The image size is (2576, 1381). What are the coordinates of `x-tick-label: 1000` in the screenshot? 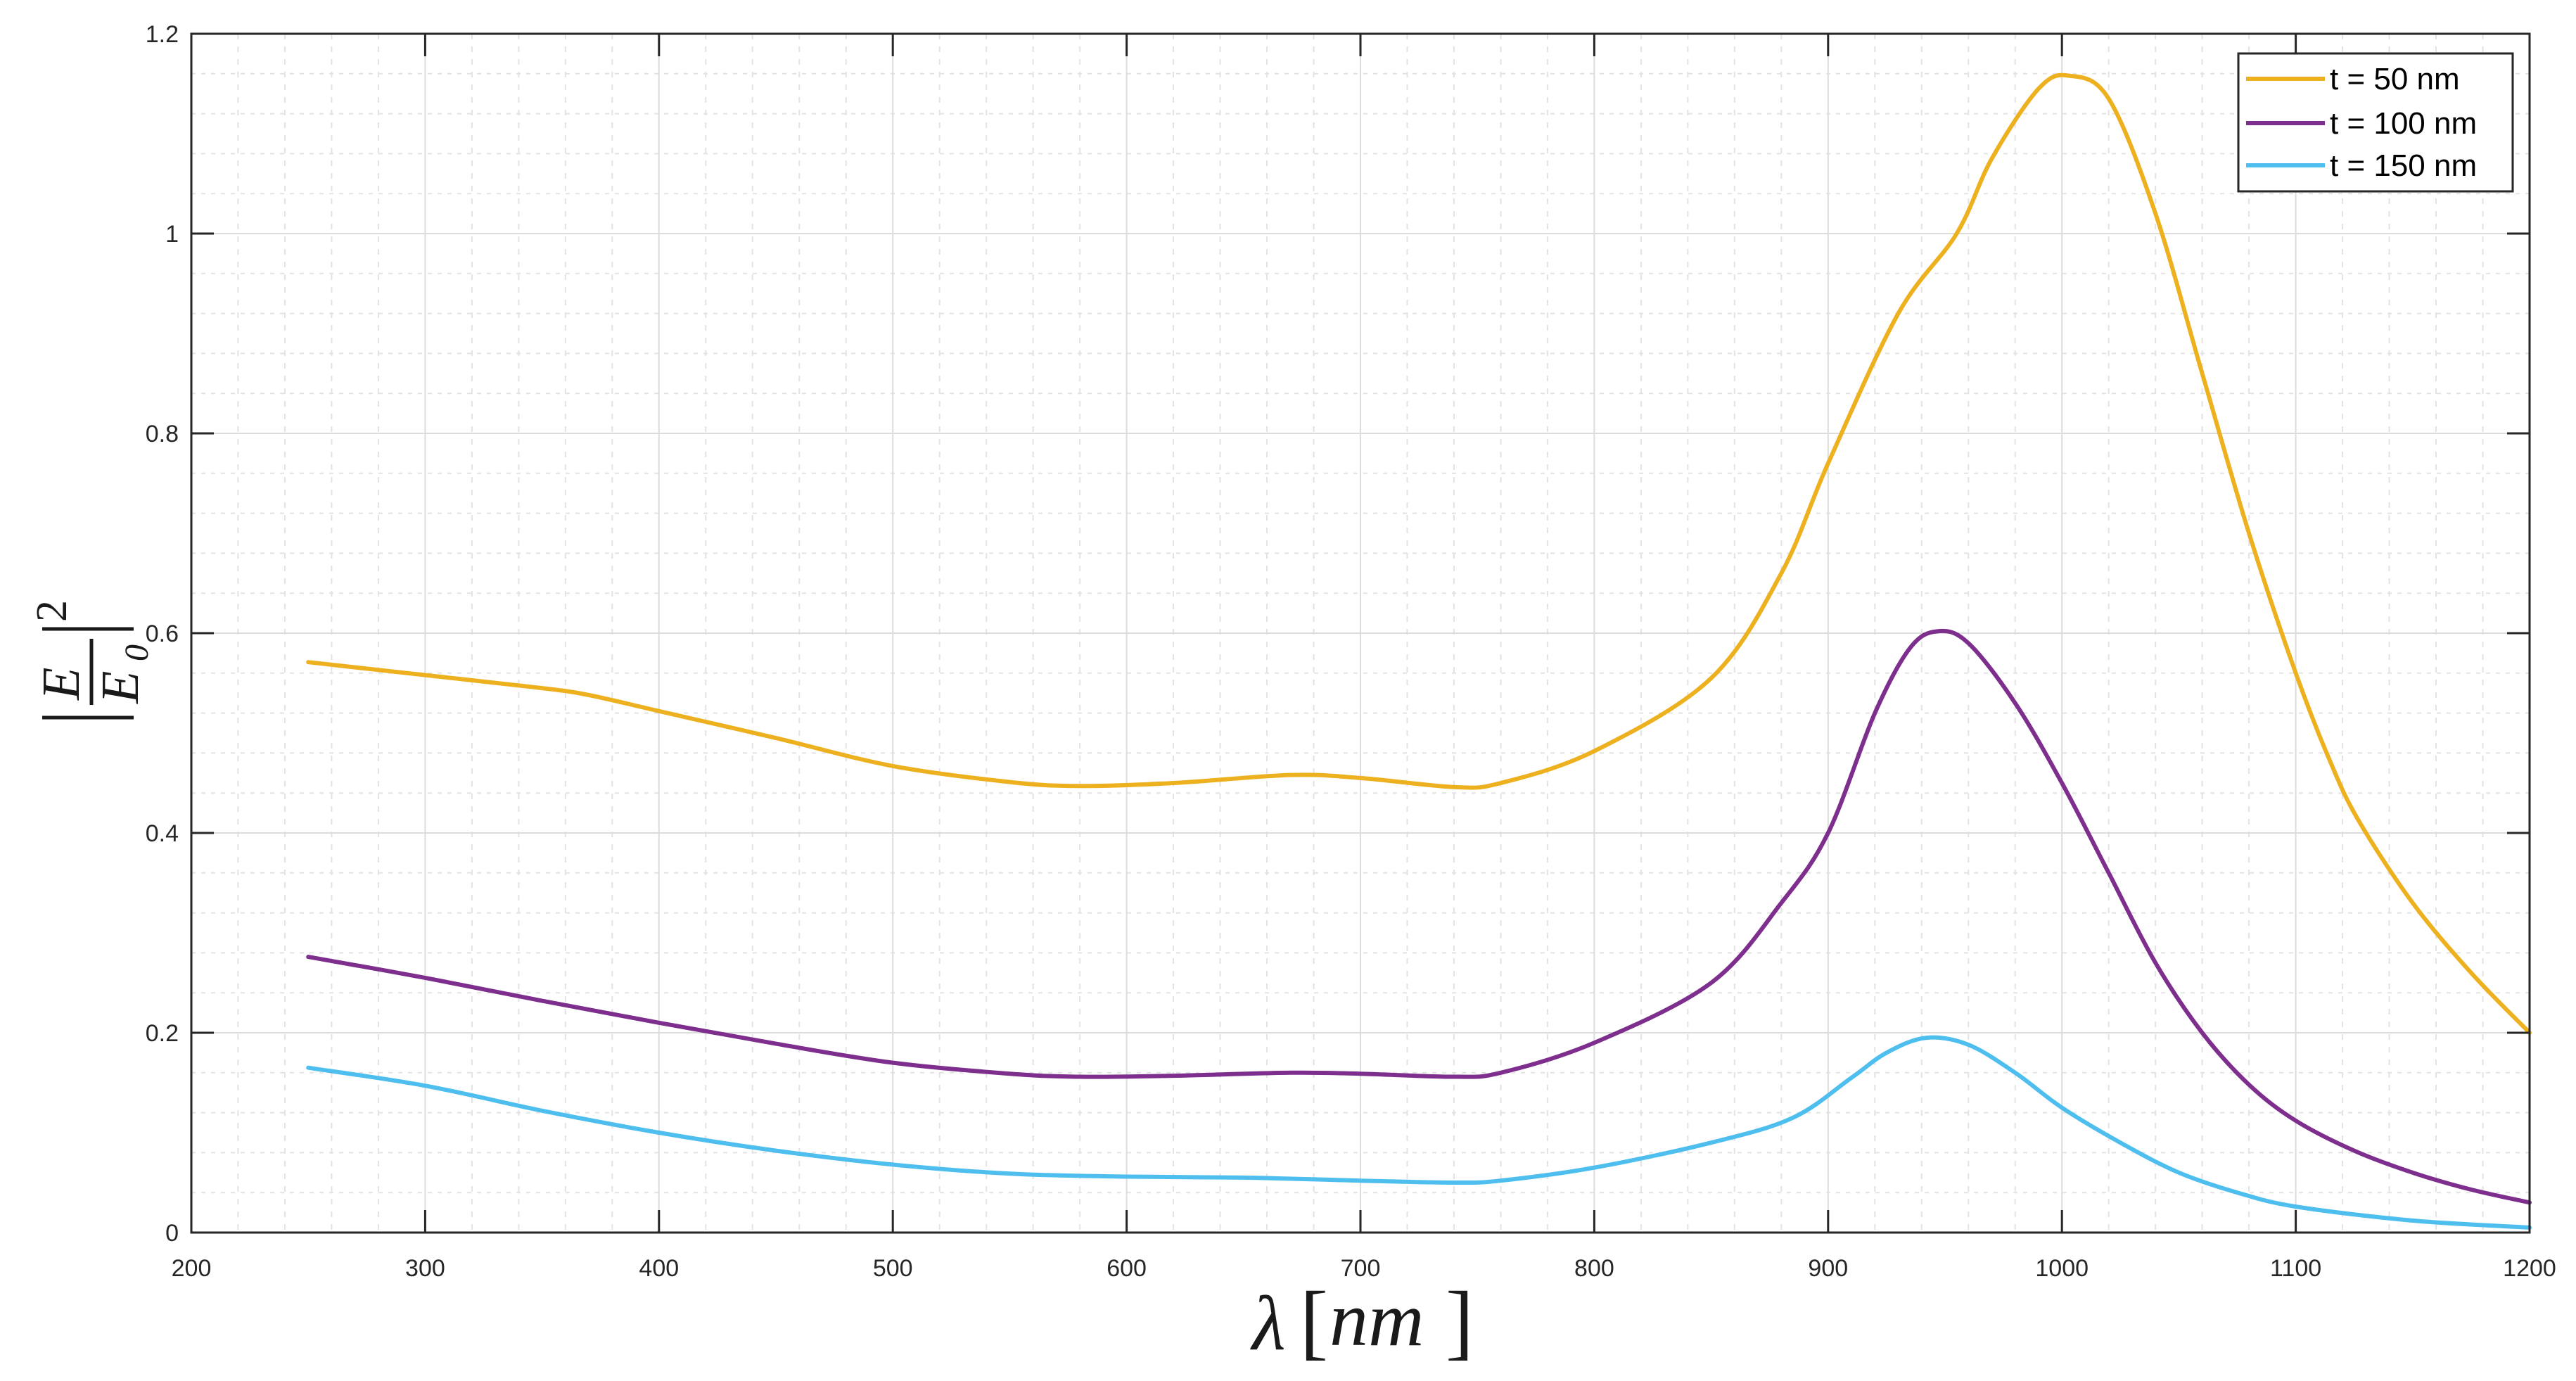 It's located at (2062, 1268).